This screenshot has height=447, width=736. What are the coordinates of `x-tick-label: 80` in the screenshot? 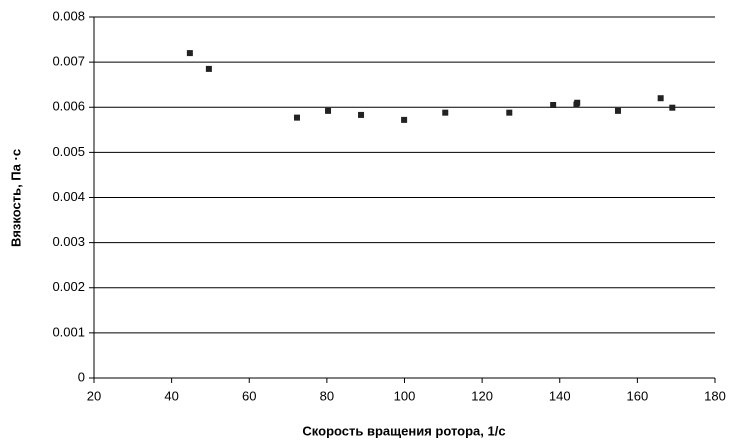 It's located at (327, 395).